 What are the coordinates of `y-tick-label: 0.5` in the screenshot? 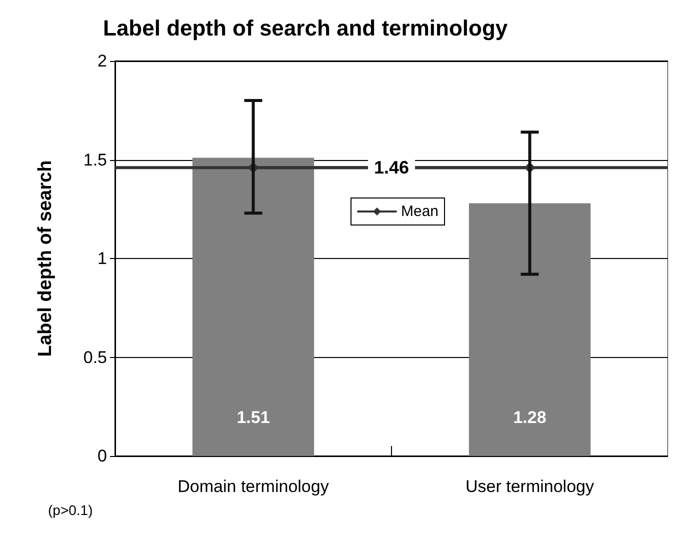 It's located at (95, 357).